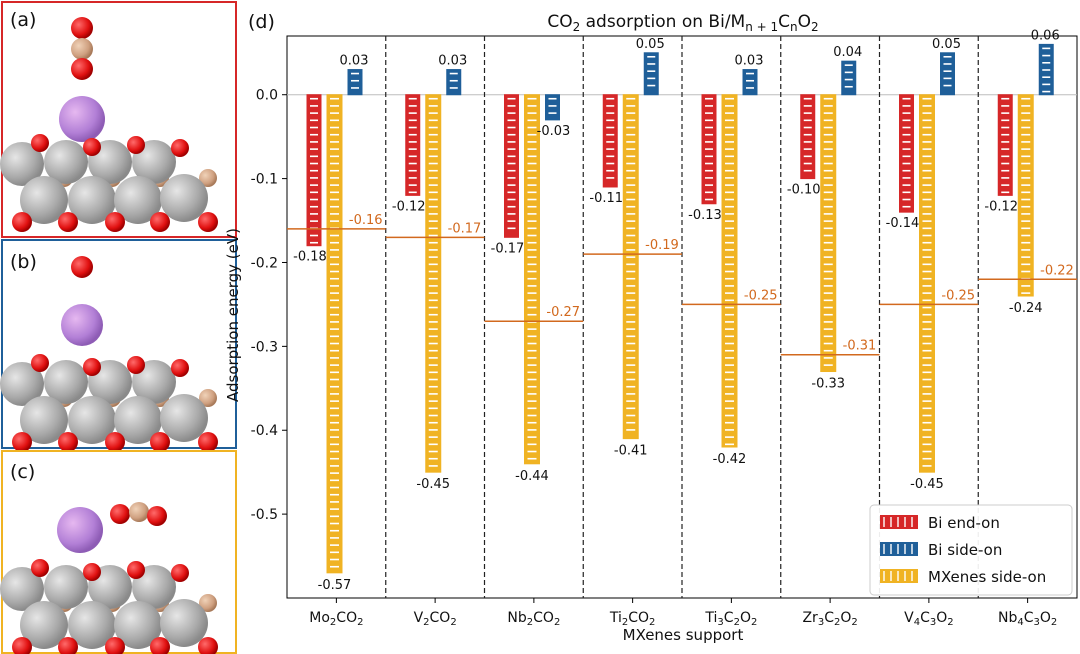 The width and height of the screenshot is (1080, 654). I want to click on structure-panel-b: (b), so click(118, 345).